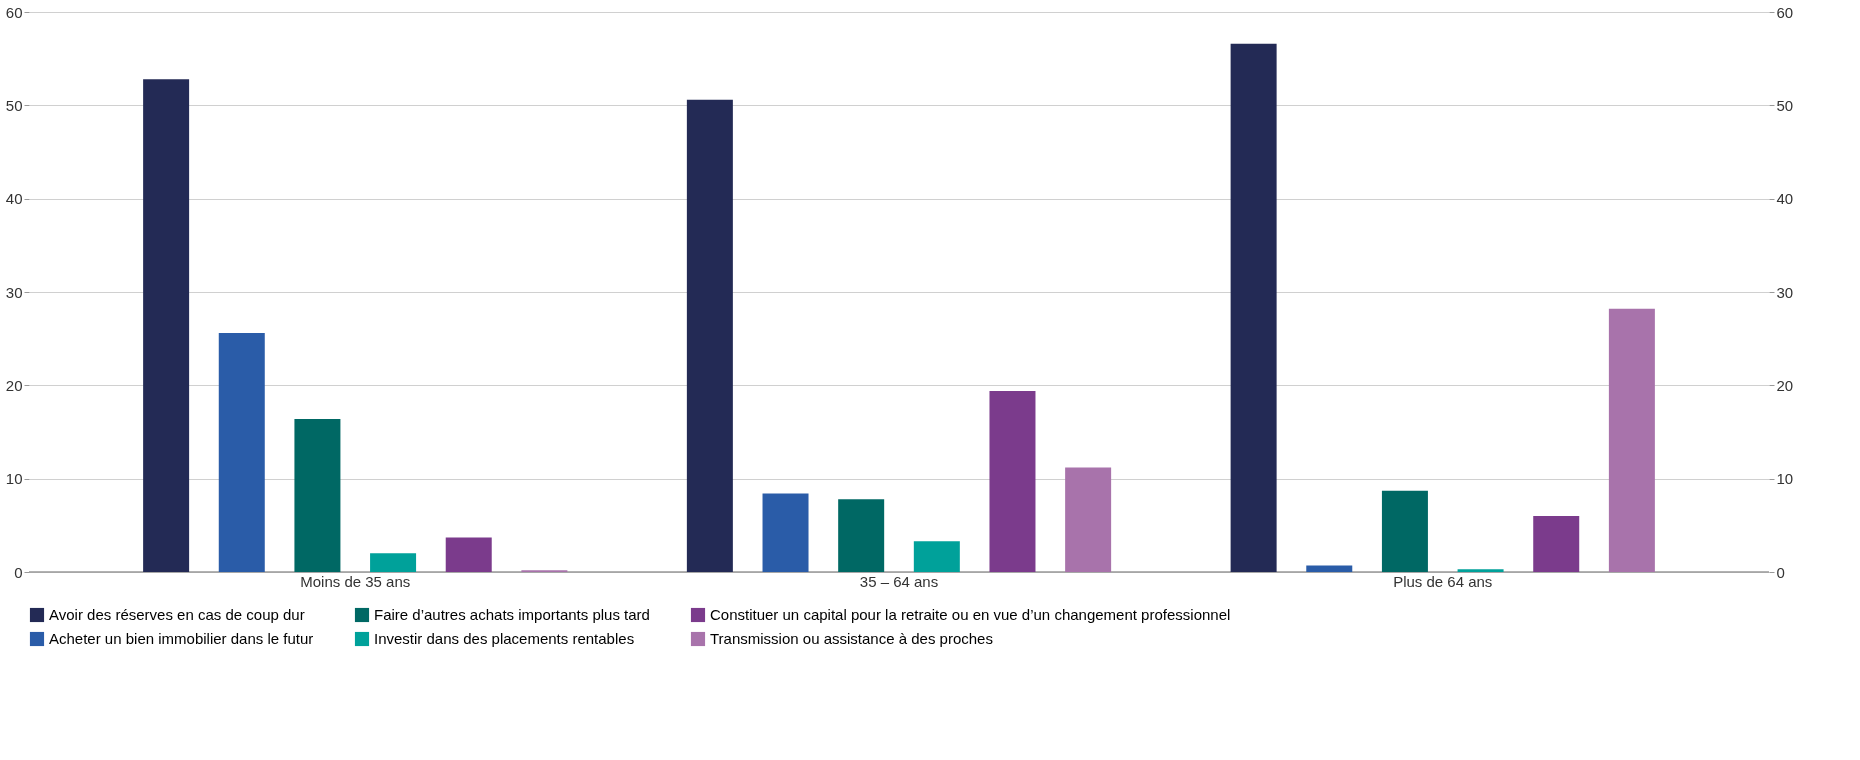 This screenshot has height=760, width=1860. Describe the element at coordinates (14, 292) in the screenshot. I see `y-tick-label: 30` at that location.